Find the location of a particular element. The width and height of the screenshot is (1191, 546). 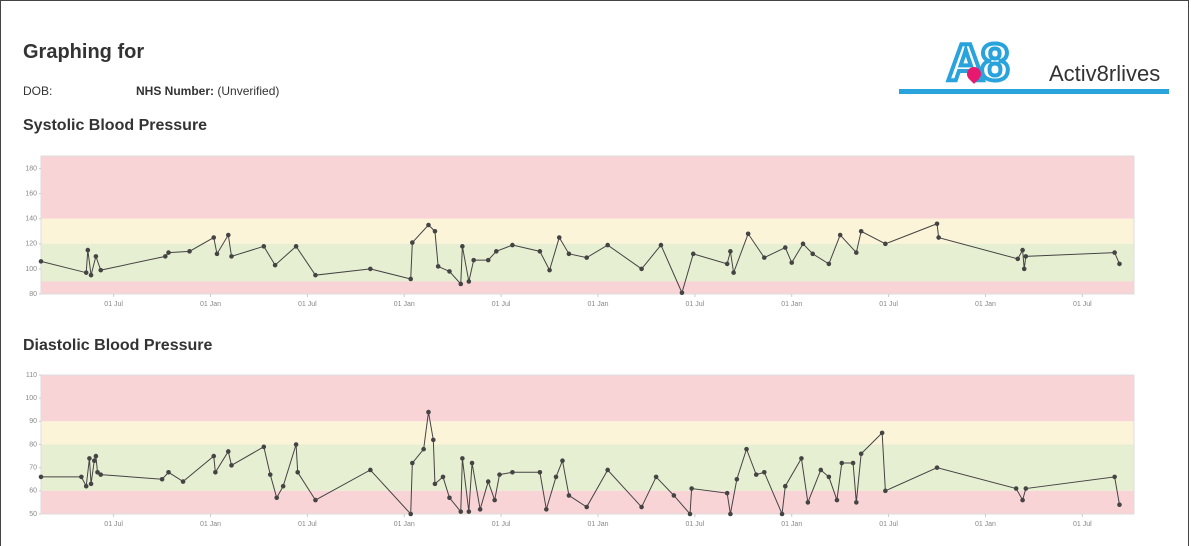

logo-mark: A8 is located at coordinates (978, 63).